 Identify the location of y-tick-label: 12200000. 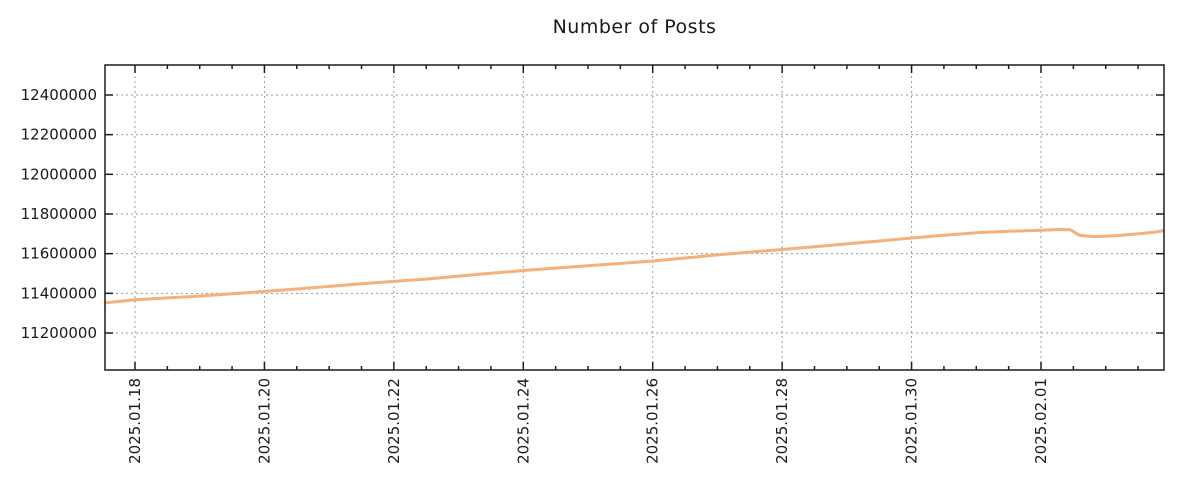
(59, 135).